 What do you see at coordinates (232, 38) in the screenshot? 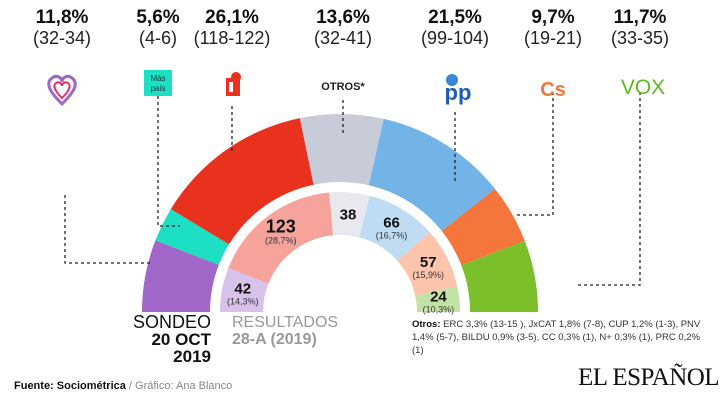
I see `party-seat-range: (118-122)` at bounding box center [232, 38].